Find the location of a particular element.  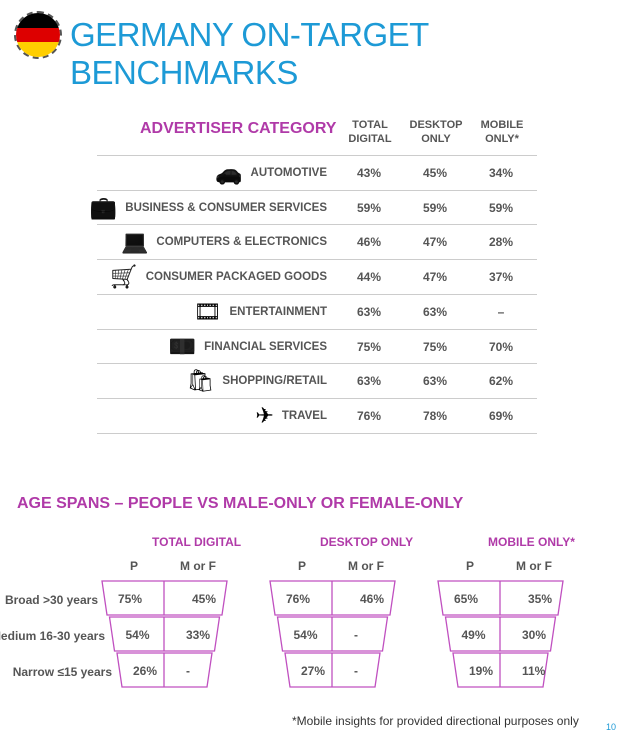

category-label: TRAVEL is located at coordinates (304, 415).